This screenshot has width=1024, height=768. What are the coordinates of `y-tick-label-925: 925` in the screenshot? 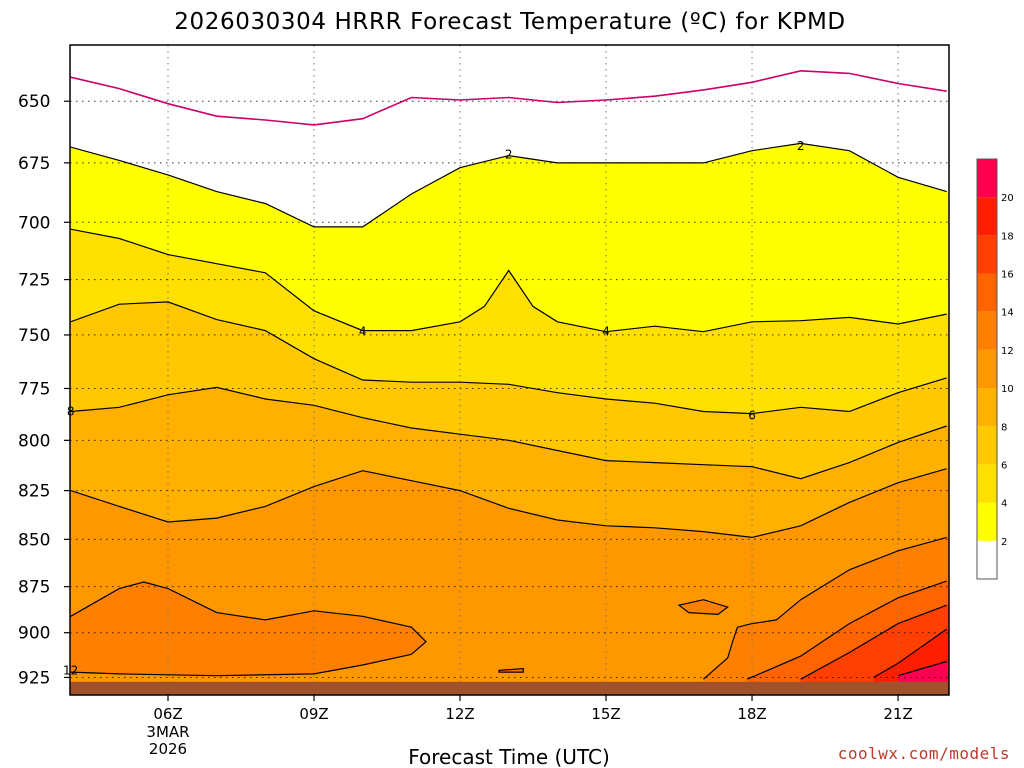 It's located at (34, 678).